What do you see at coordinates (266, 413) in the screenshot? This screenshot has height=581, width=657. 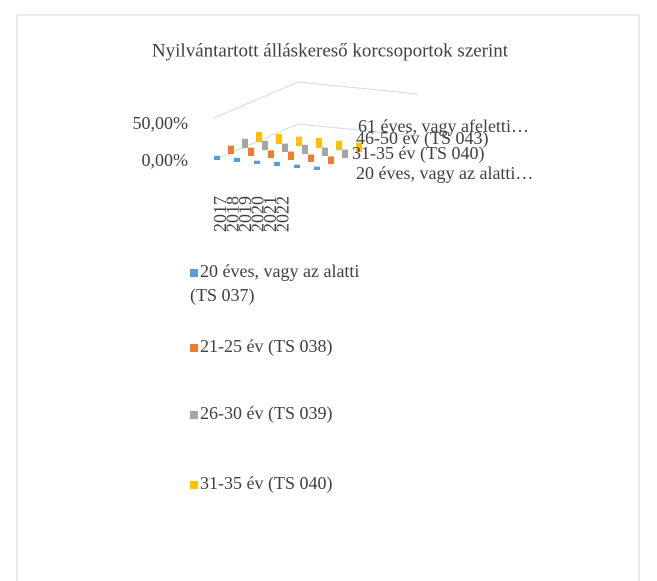 I see `legend-label: 26-30 év (TS 039)` at bounding box center [266, 413].